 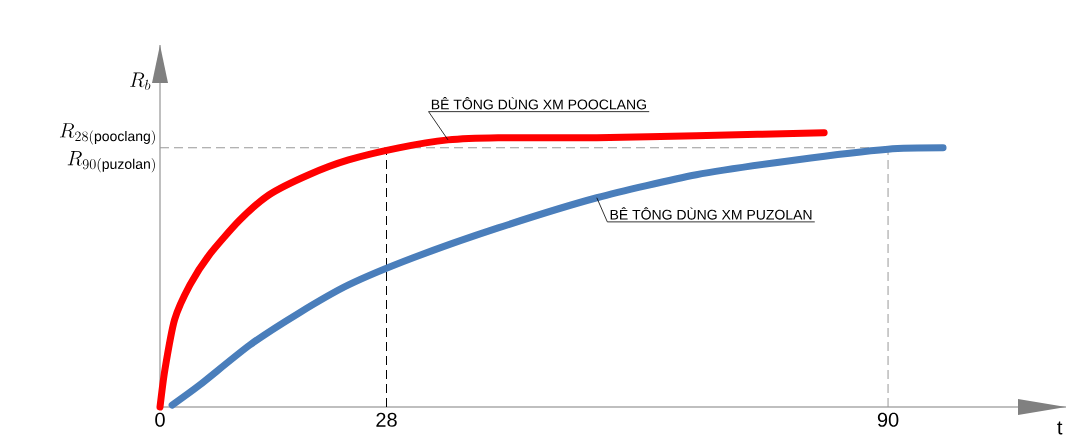 What do you see at coordinates (140, 81) in the screenshot?
I see `y-axis-title: $R_{b}$` at bounding box center [140, 81].